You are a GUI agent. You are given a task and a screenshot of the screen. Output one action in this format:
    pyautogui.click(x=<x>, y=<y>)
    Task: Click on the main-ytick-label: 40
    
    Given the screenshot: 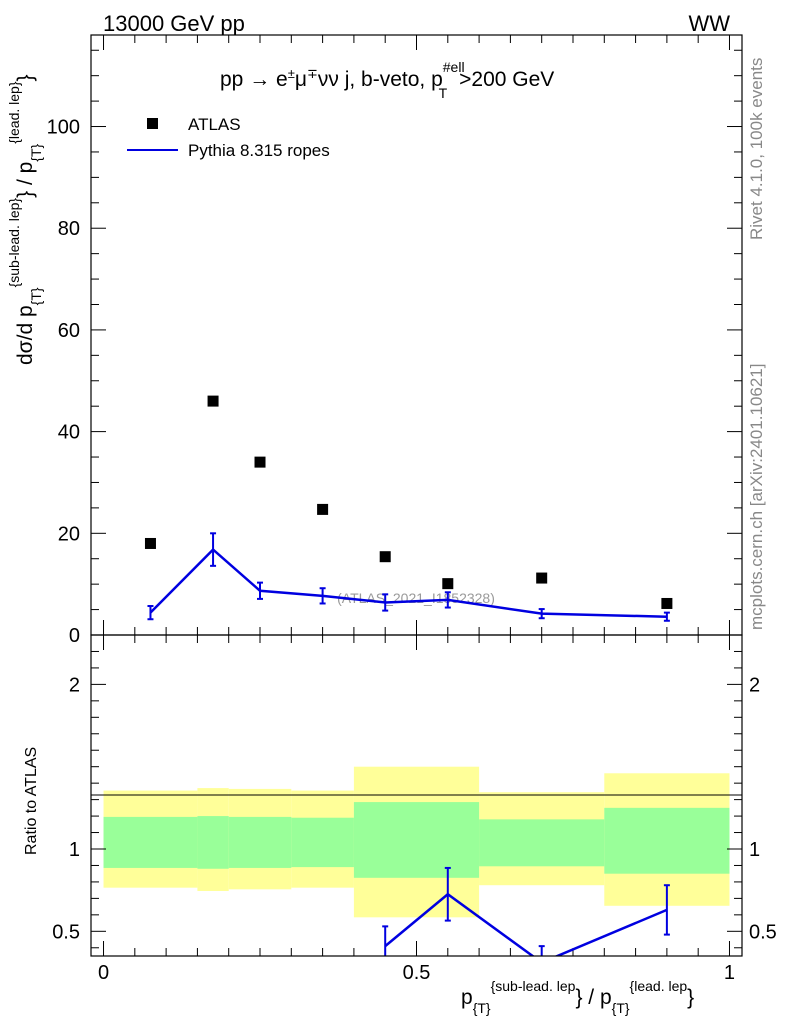 What is the action you would take?
    pyautogui.click(x=69, y=433)
    